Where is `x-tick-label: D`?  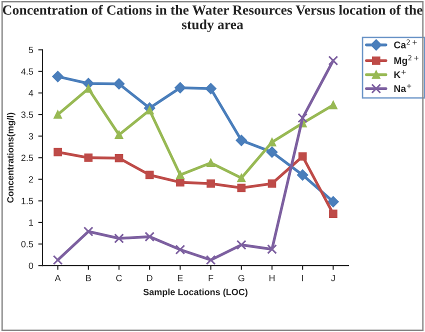 x-tick-label: D is located at coordinates (149, 278).